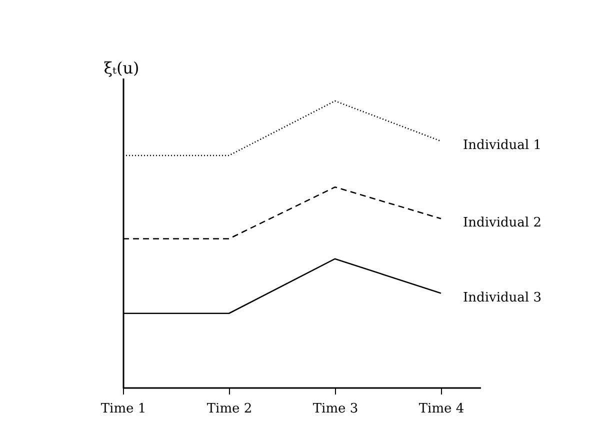 The height and width of the screenshot is (425, 589). What do you see at coordinates (502, 223) in the screenshot?
I see `series-label: Individual 2` at bounding box center [502, 223].